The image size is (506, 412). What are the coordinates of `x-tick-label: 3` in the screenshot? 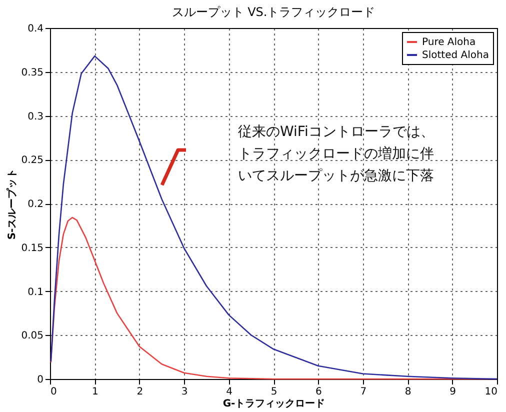 It's located at (184, 392).